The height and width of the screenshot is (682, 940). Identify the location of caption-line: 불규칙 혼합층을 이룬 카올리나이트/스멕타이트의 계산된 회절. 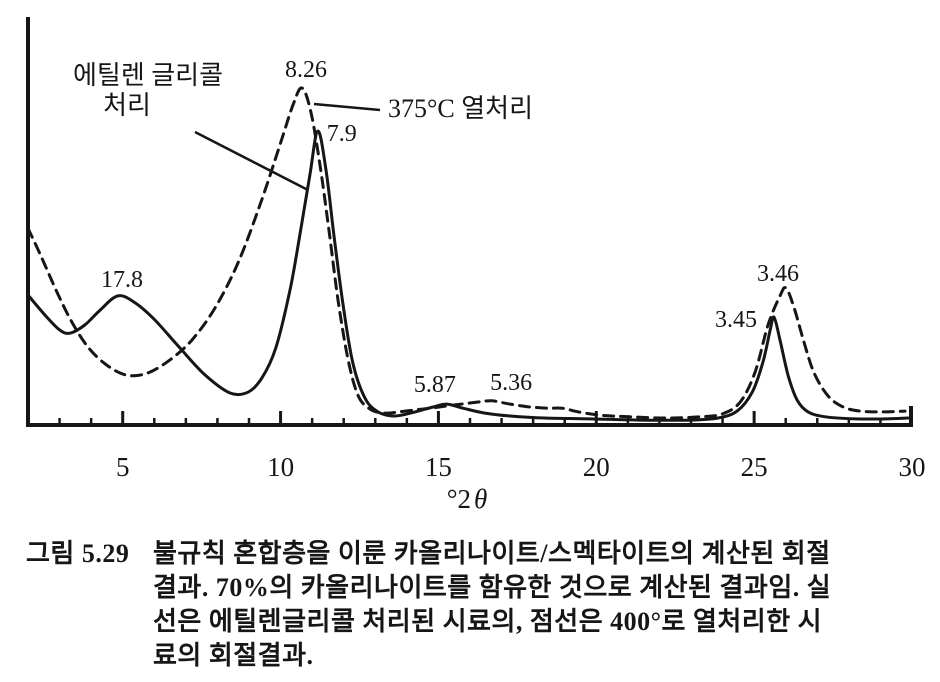
(492, 553).